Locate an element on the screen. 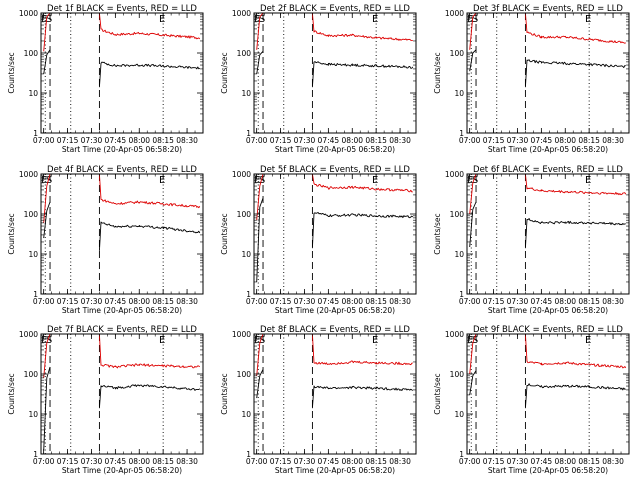 Image resolution: width=640 pixels, height=484 pixels. chart-title: Det 9f BLACK = Events, RED = LLD is located at coordinates (548, 330).